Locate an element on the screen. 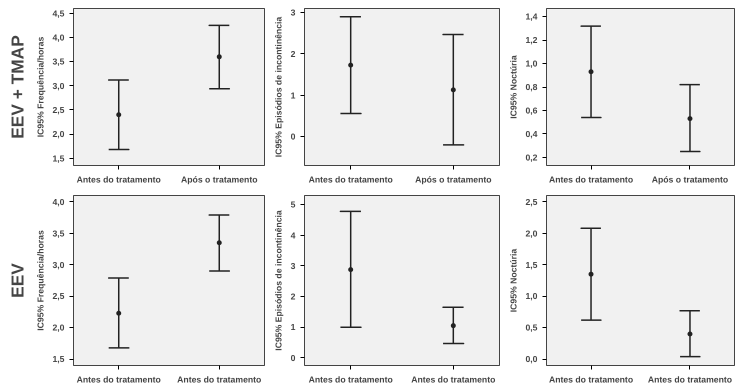  y-tick-label: 4,5 is located at coordinates (58, 13).